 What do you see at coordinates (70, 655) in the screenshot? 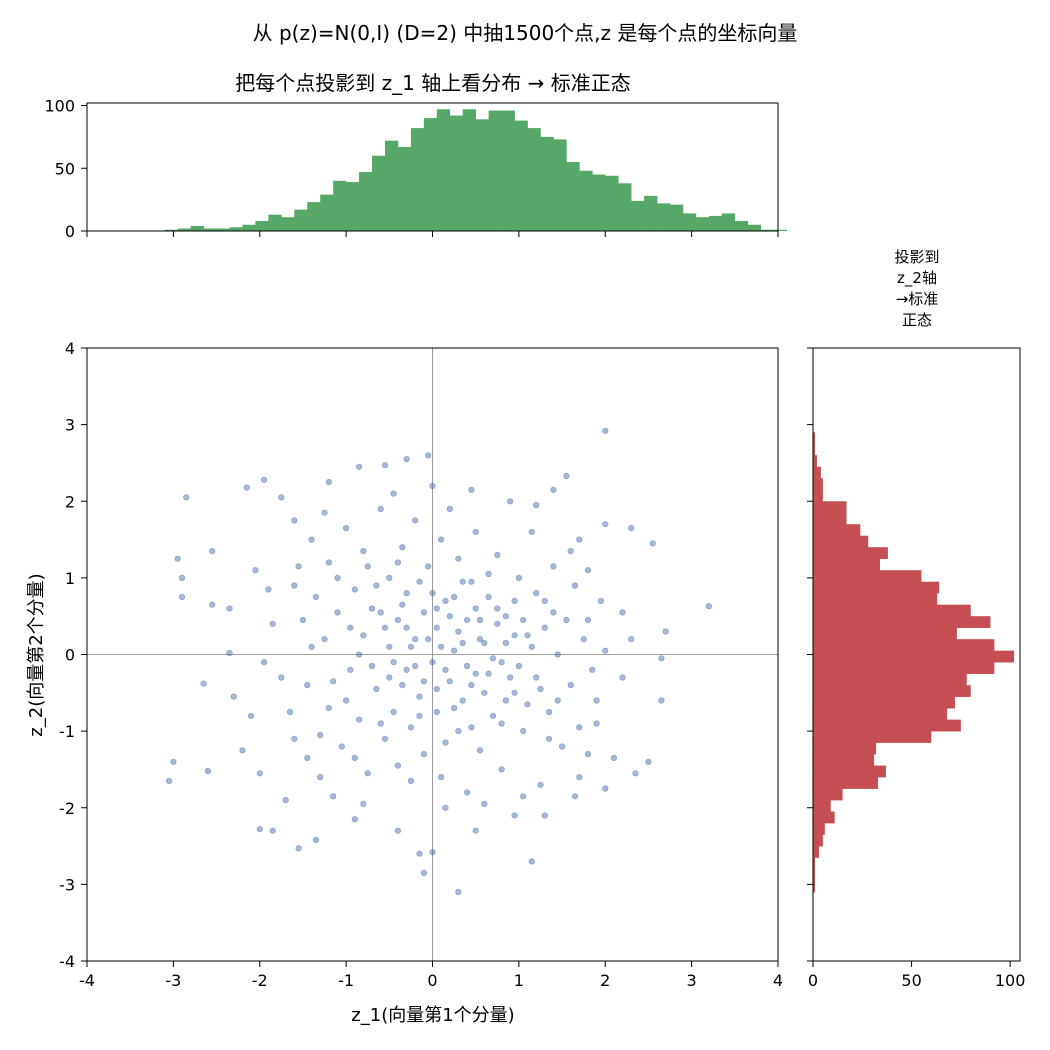
I see `y-tick-label: 0` at bounding box center [70, 655].